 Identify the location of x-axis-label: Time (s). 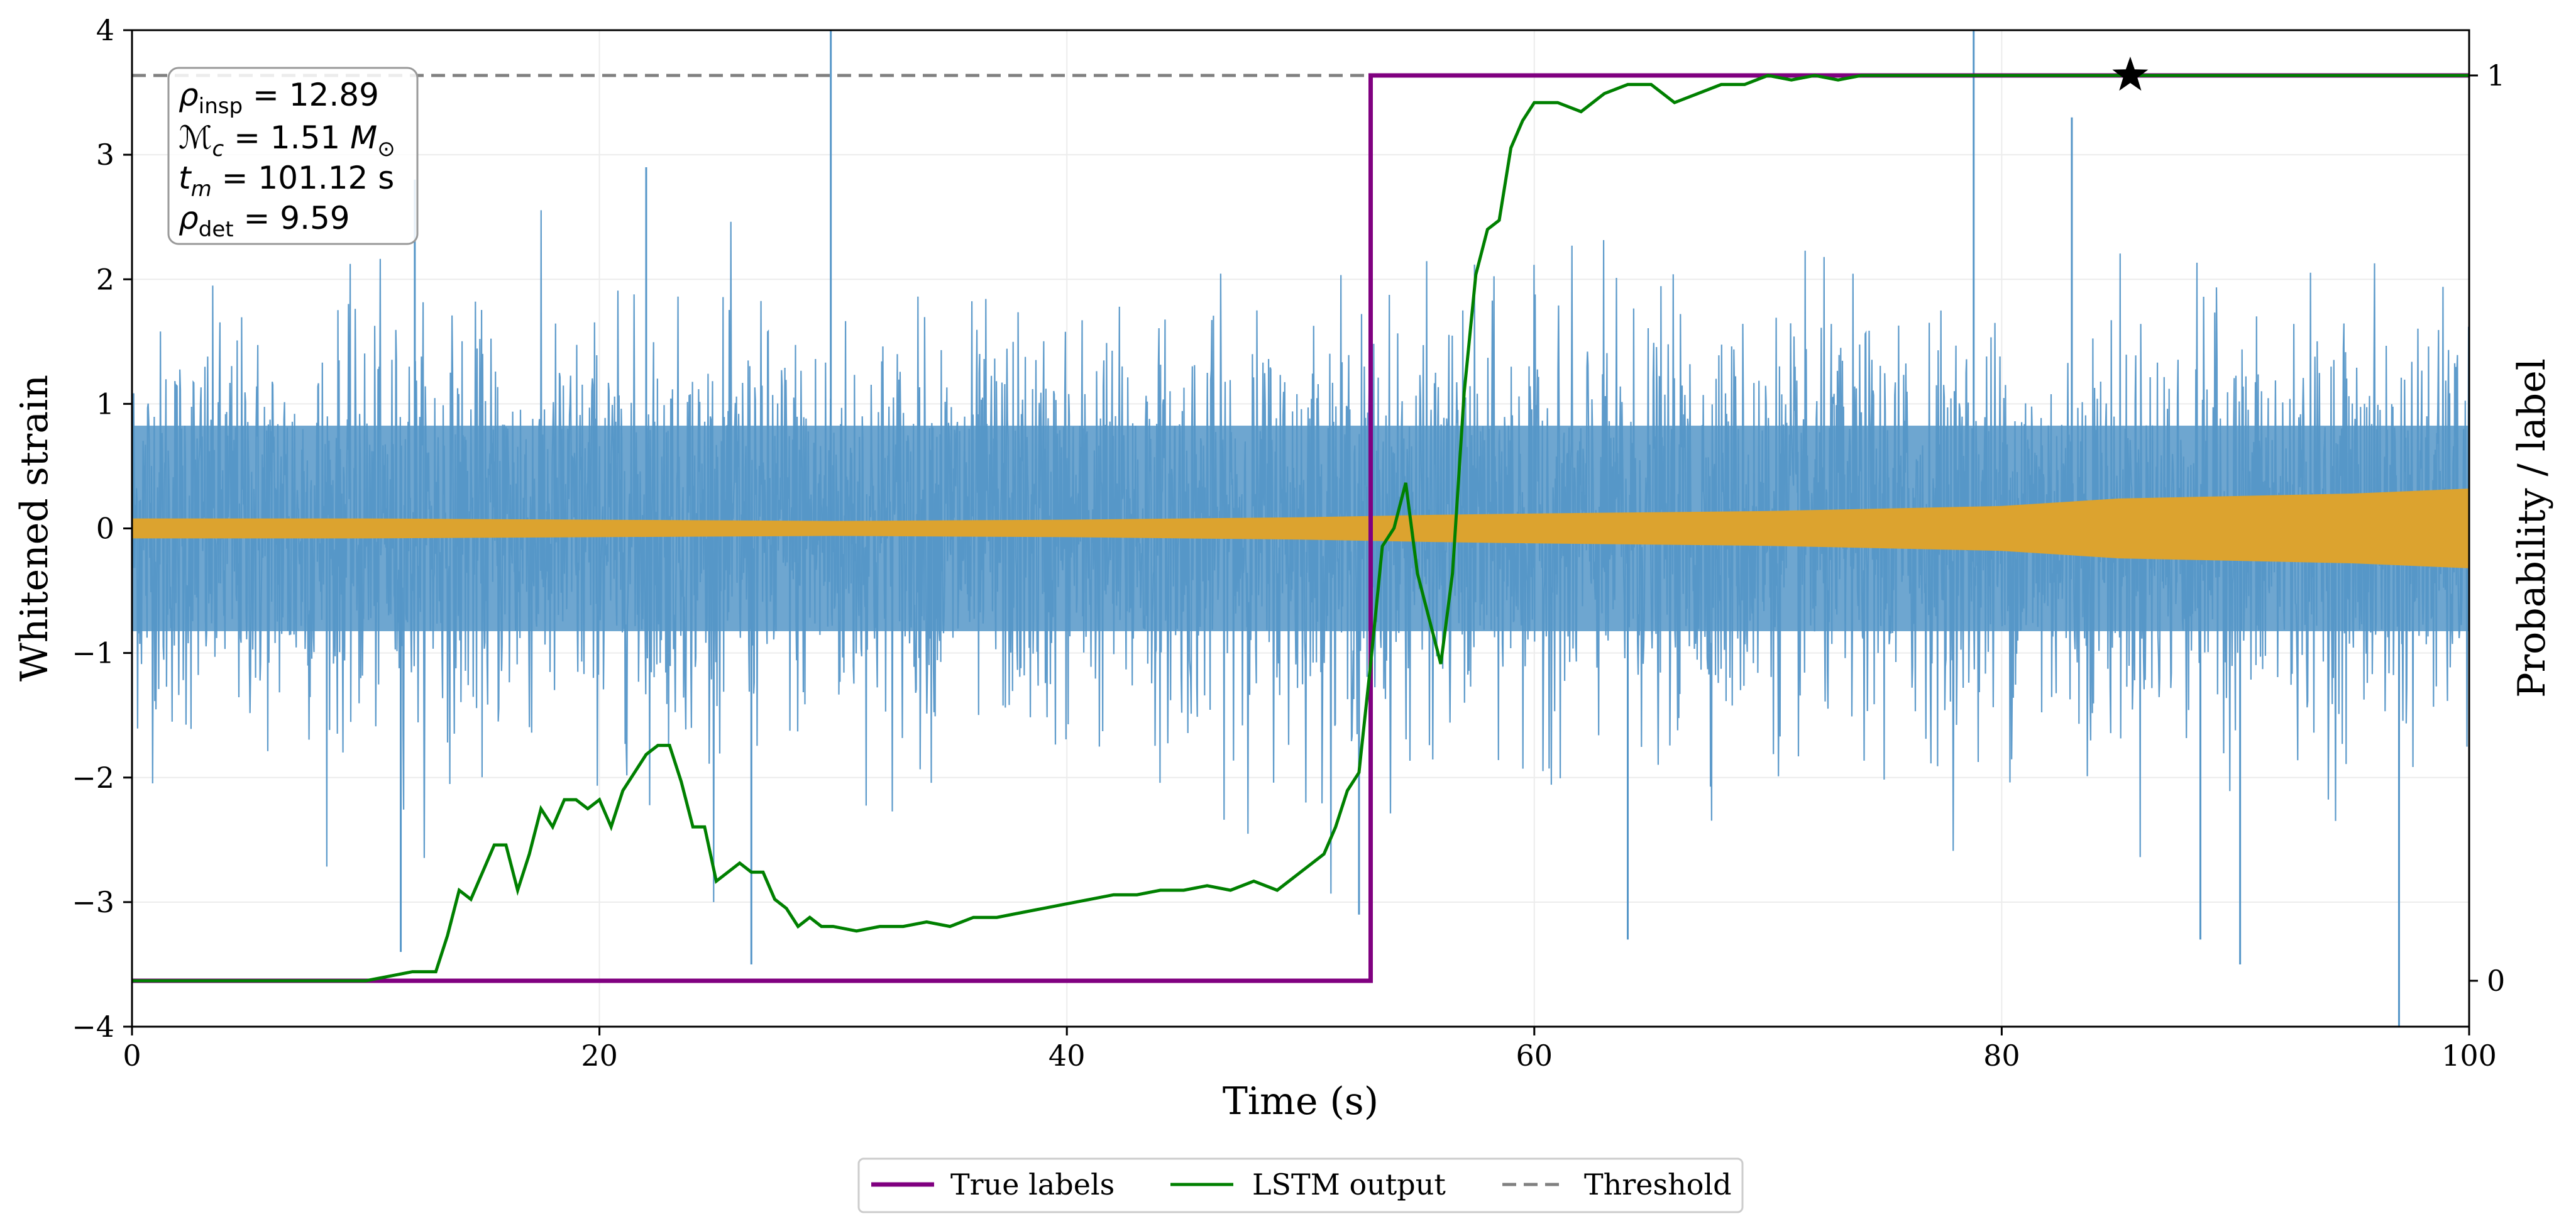
(1301, 1101).